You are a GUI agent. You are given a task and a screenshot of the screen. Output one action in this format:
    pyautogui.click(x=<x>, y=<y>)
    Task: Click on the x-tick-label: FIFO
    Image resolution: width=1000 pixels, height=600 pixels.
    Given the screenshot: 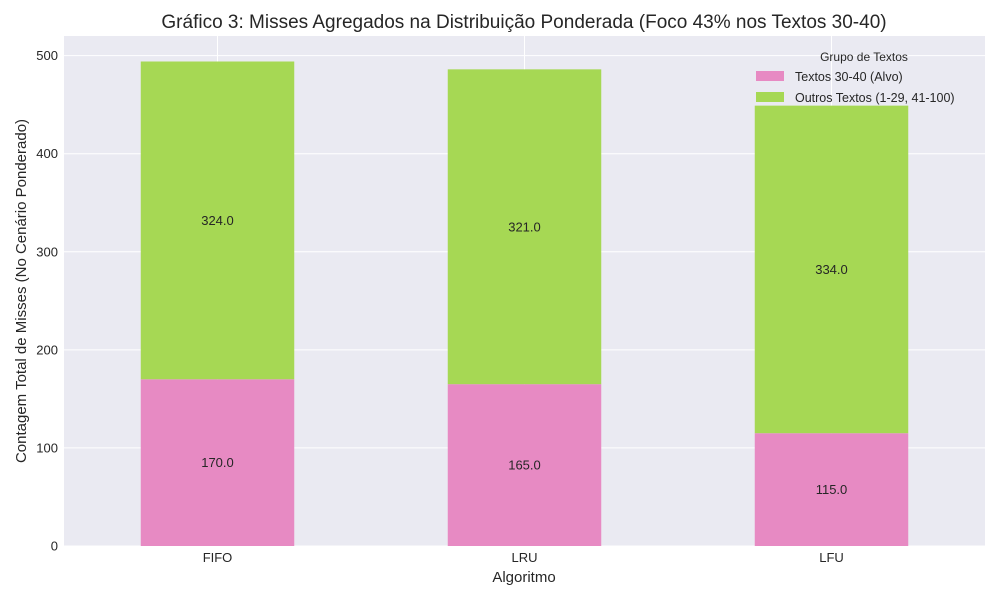 What is the action you would take?
    pyautogui.click(x=218, y=557)
    